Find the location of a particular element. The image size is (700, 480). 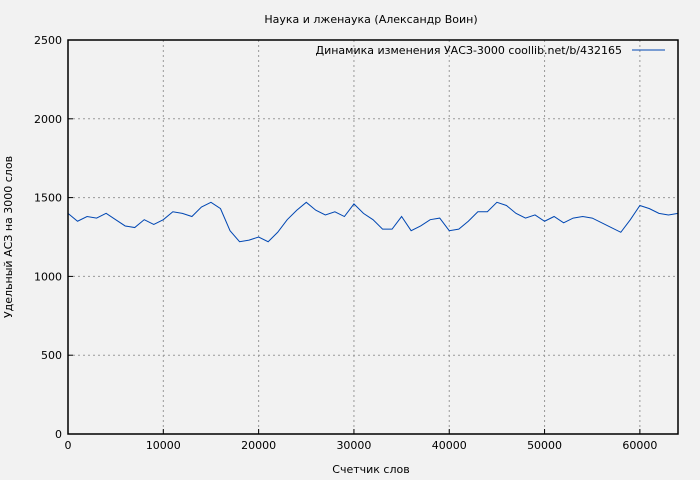

x-tick-label: 50000 is located at coordinates (544, 445).